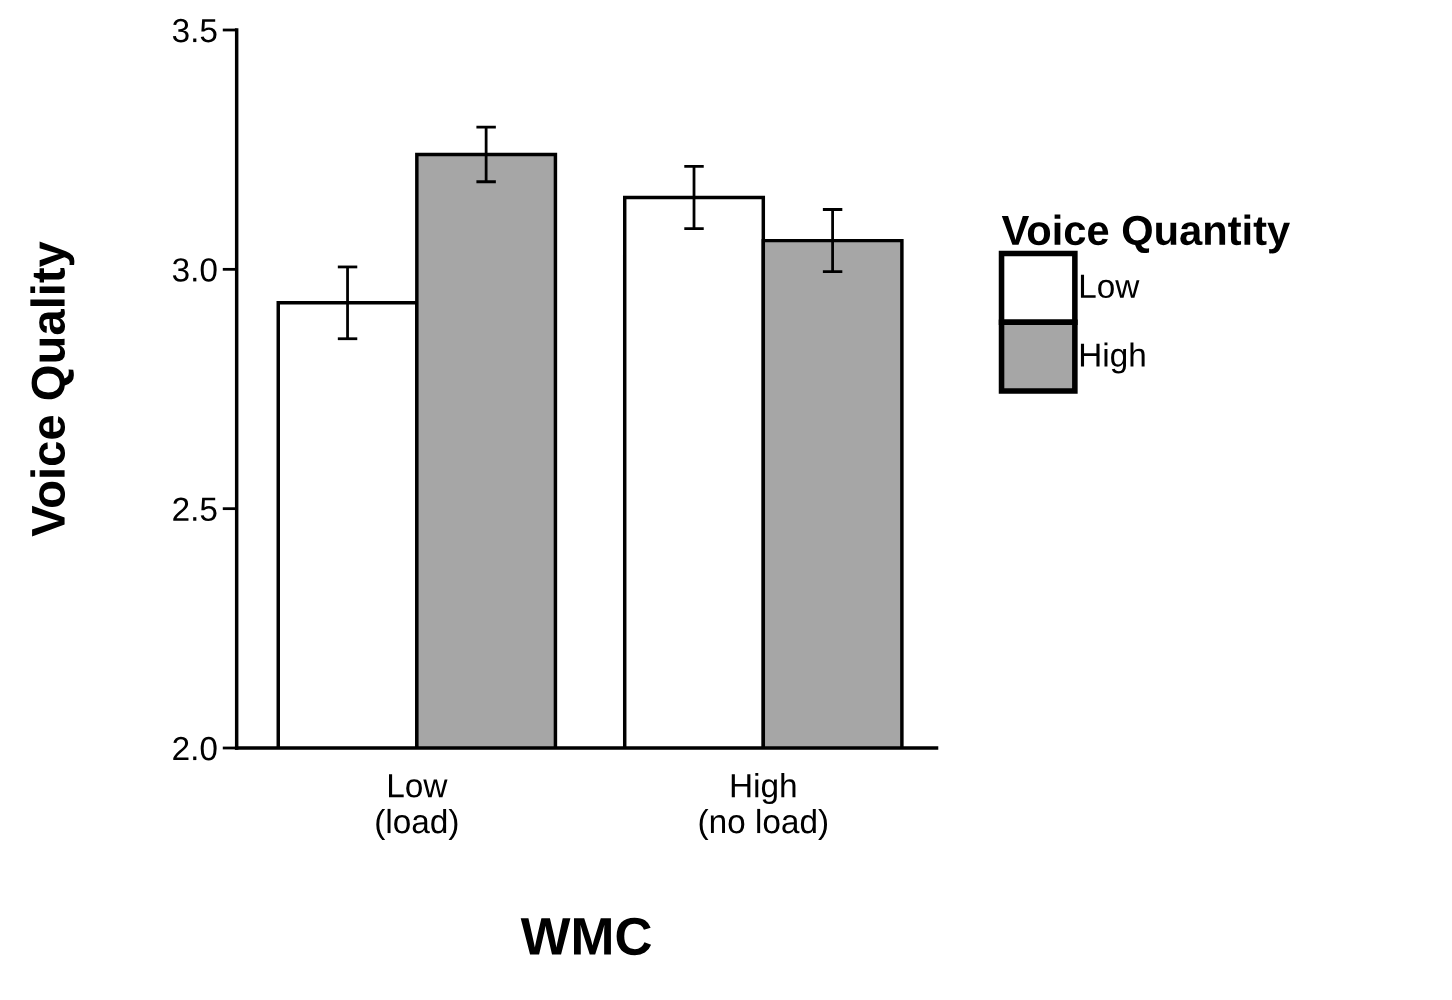 This screenshot has height=1000, width=1452. Describe the element at coordinates (194, 270) in the screenshot. I see `y-tick-label: 3.0` at that location.